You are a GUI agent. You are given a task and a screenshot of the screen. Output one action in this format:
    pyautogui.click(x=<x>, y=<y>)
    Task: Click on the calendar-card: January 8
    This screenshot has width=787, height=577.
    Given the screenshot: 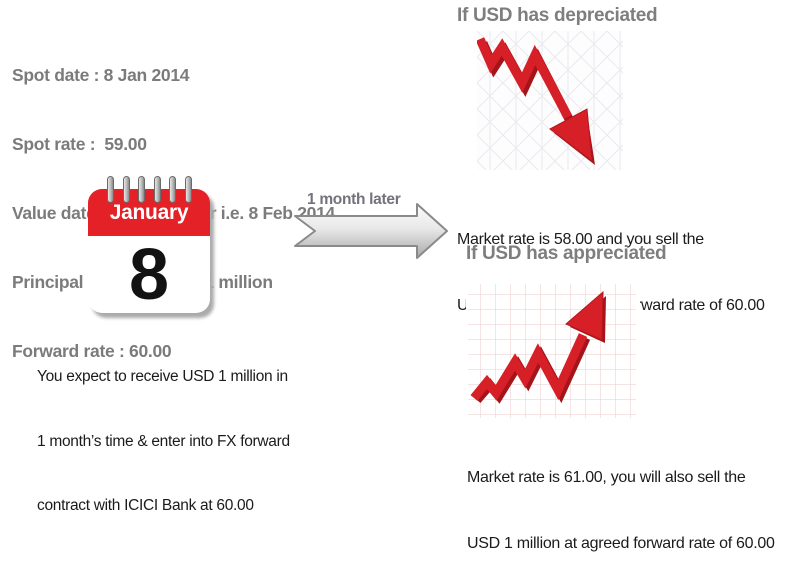 What is the action you would take?
    pyautogui.click(x=149, y=251)
    